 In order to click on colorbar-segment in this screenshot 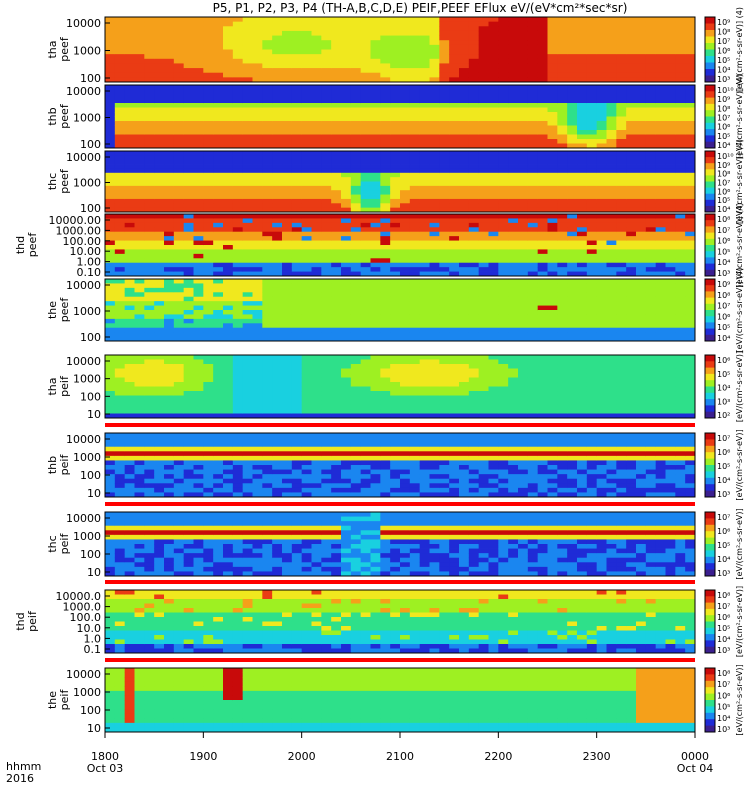, I will do `click(710, 290)`.